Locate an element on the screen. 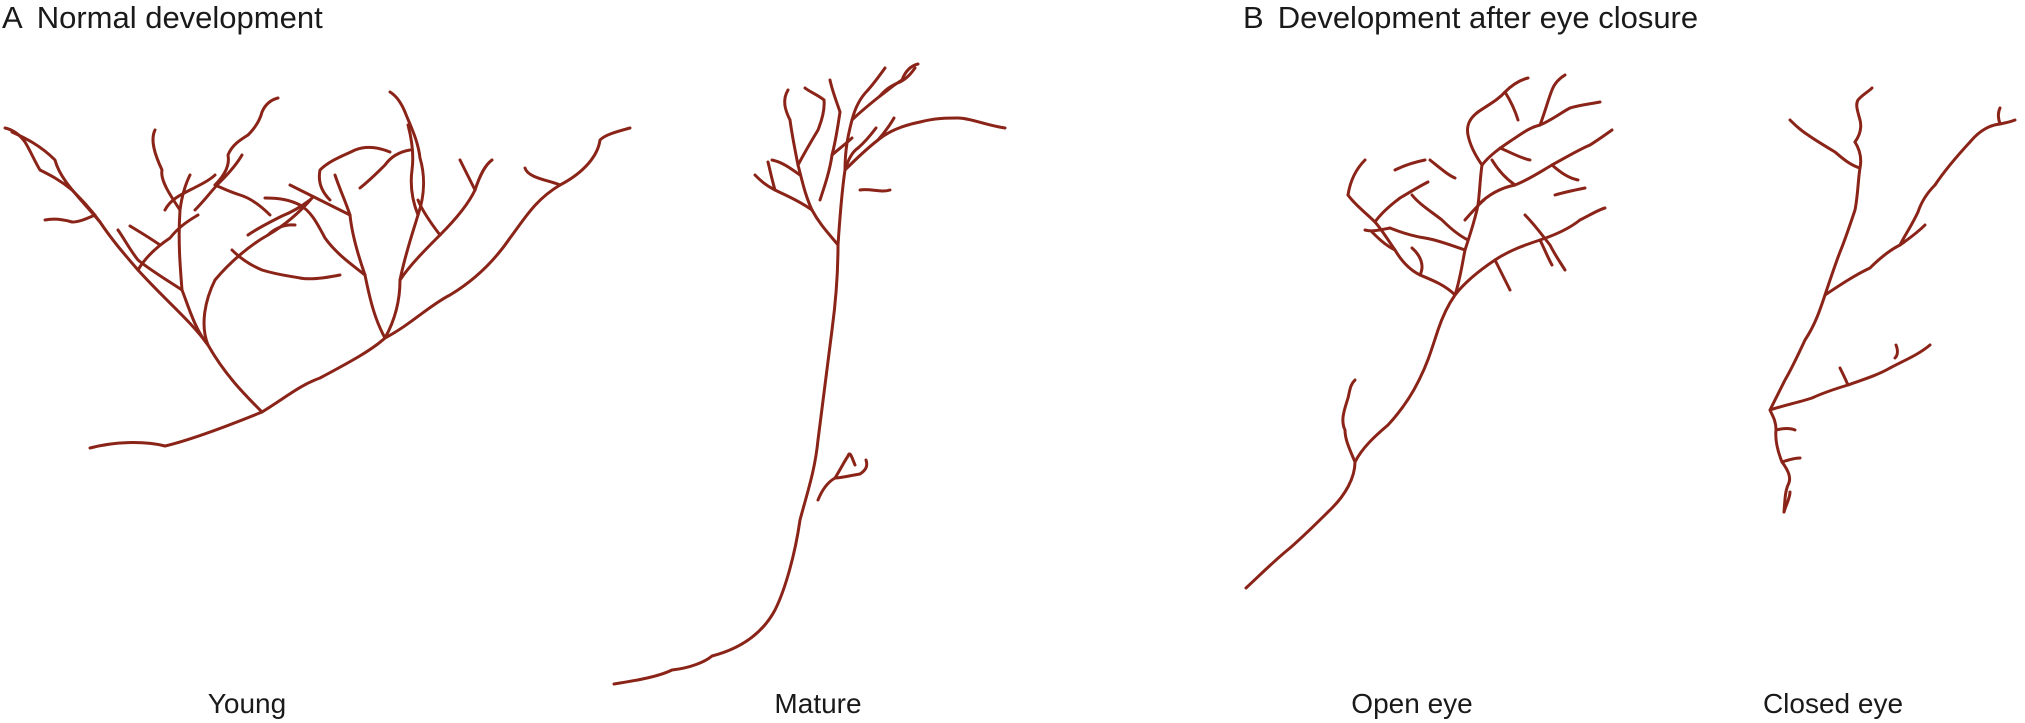 This screenshot has height=723, width=2025. closed-eye-neuron is located at coordinates (1892, 300).